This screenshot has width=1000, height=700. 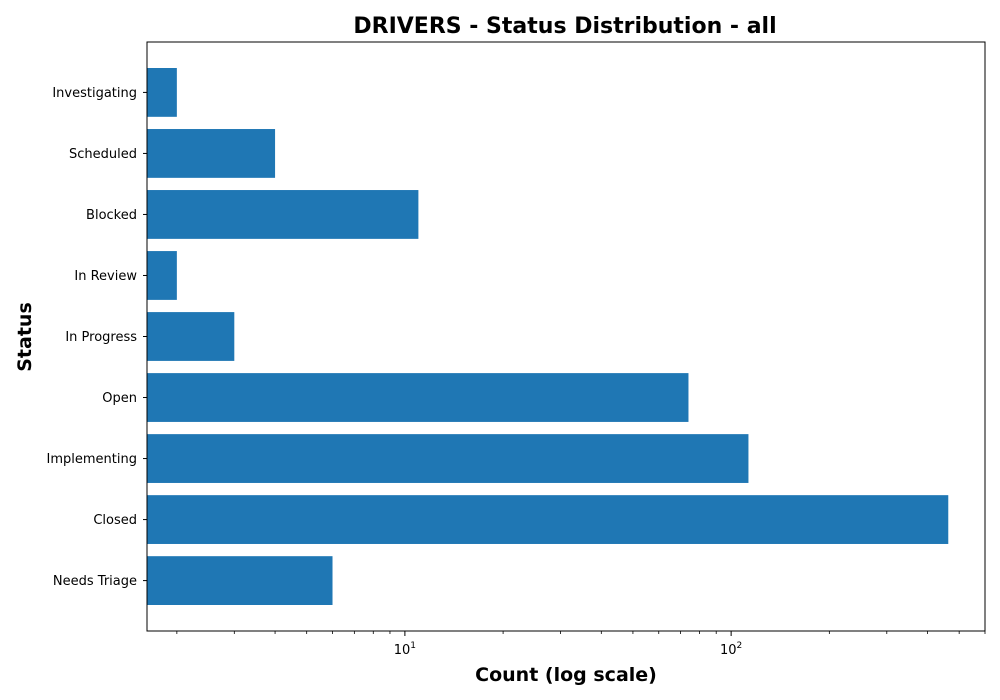 I want to click on x-tick-exponent: 1, so click(x=413, y=646).